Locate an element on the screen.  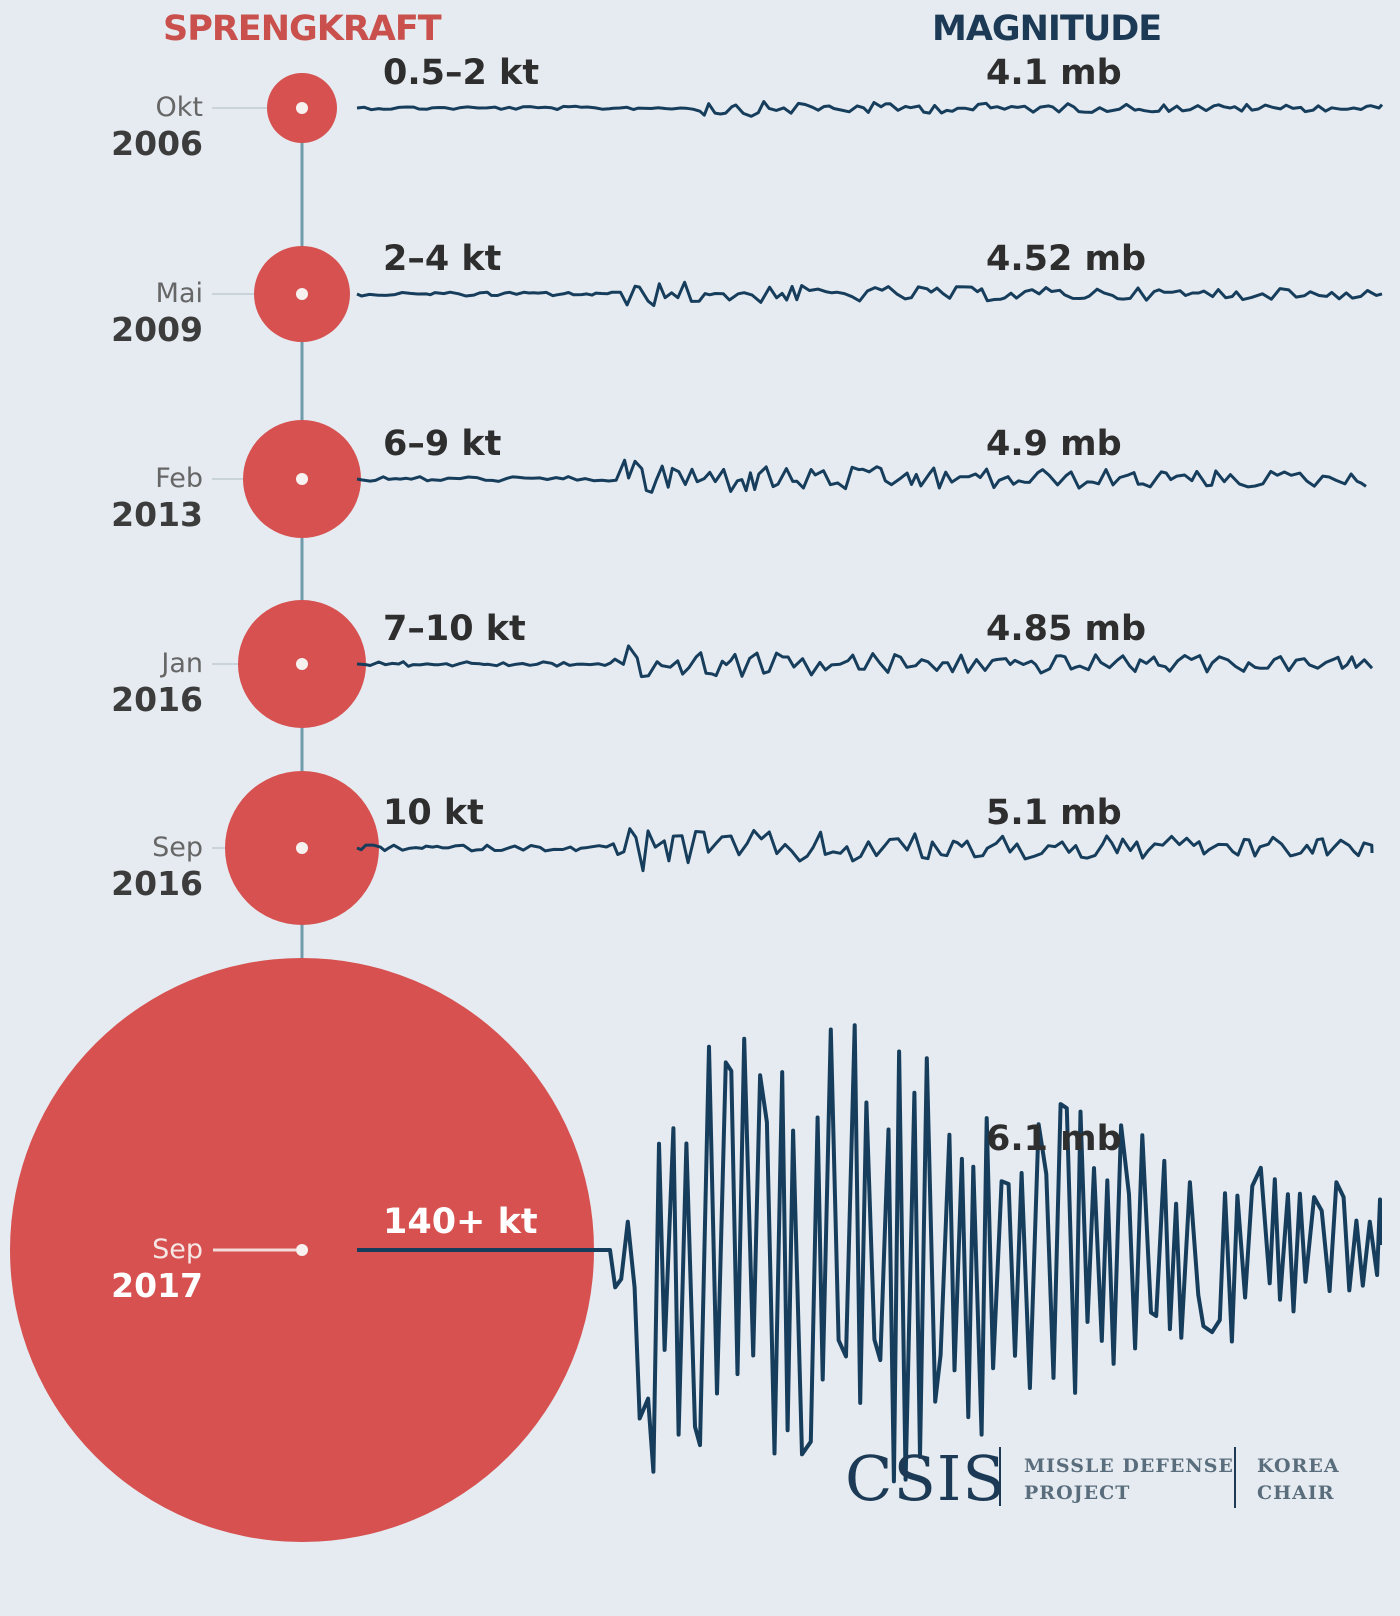
event-year: 2013 is located at coordinates (157, 514).